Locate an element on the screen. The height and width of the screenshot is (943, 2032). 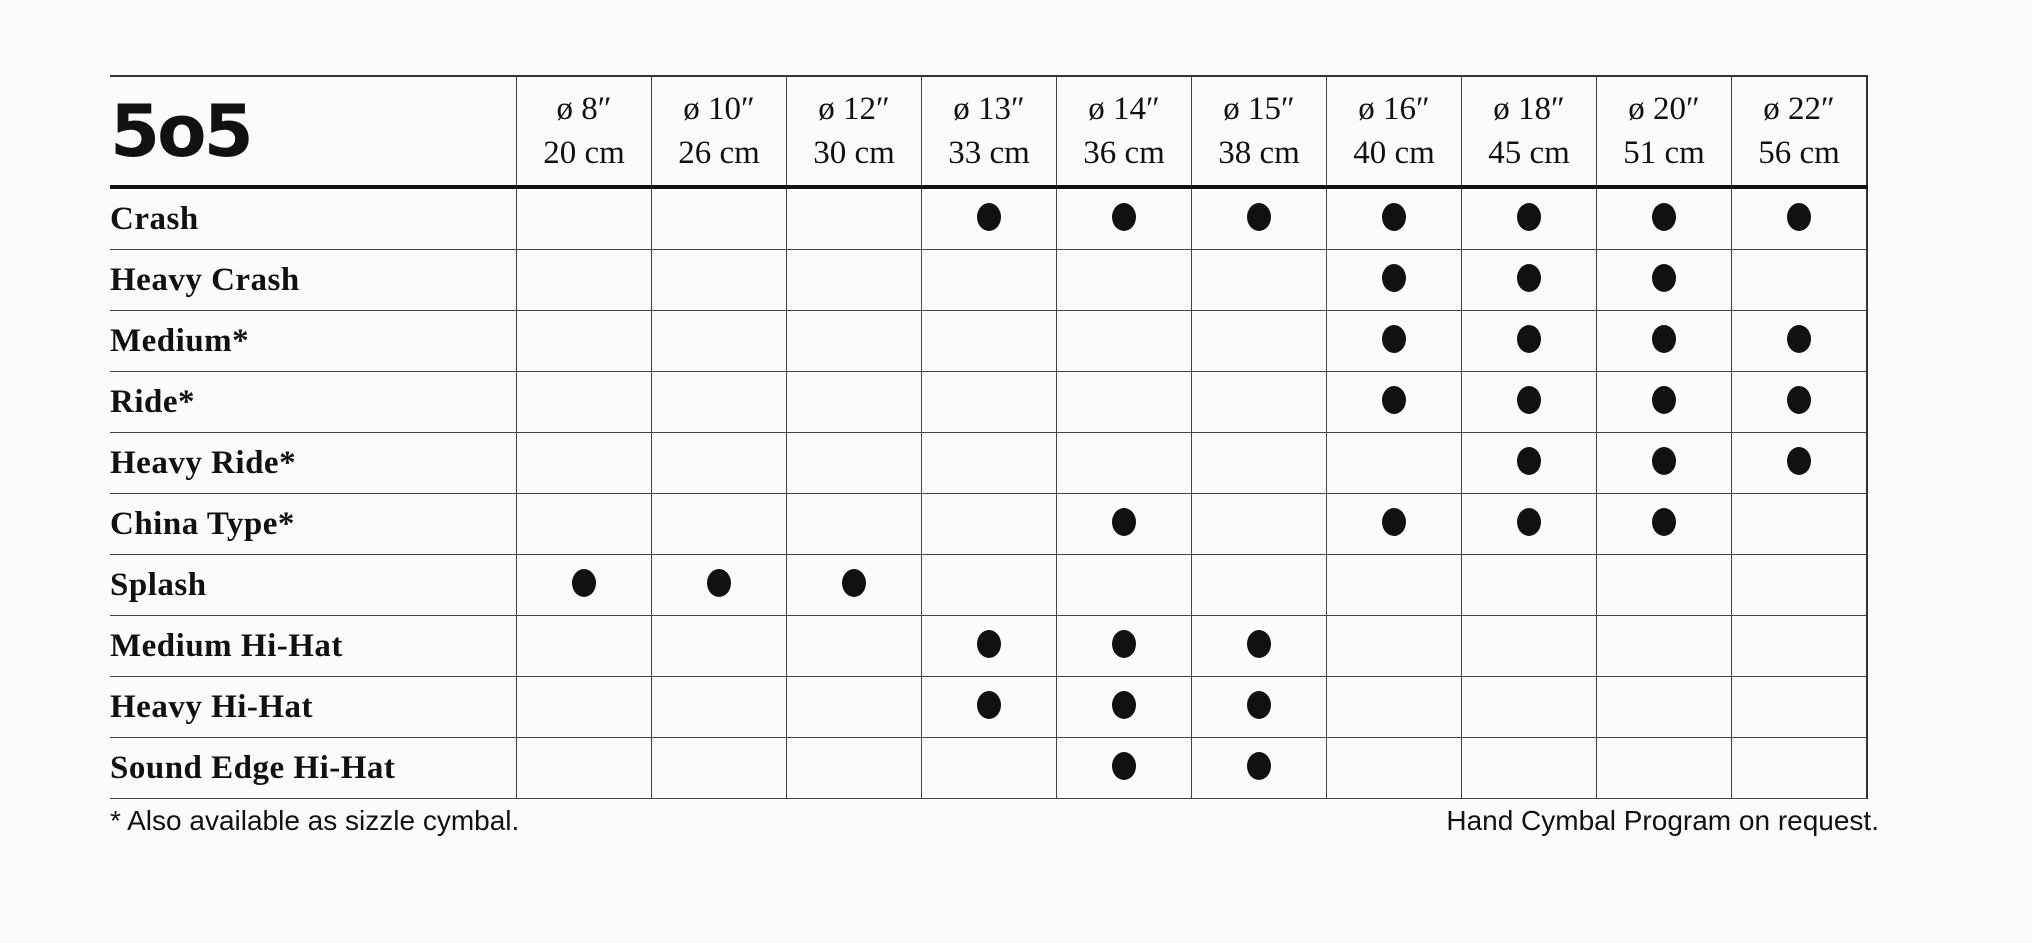
cymbal-type-label: China Type* is located at coordinates (313, 524).